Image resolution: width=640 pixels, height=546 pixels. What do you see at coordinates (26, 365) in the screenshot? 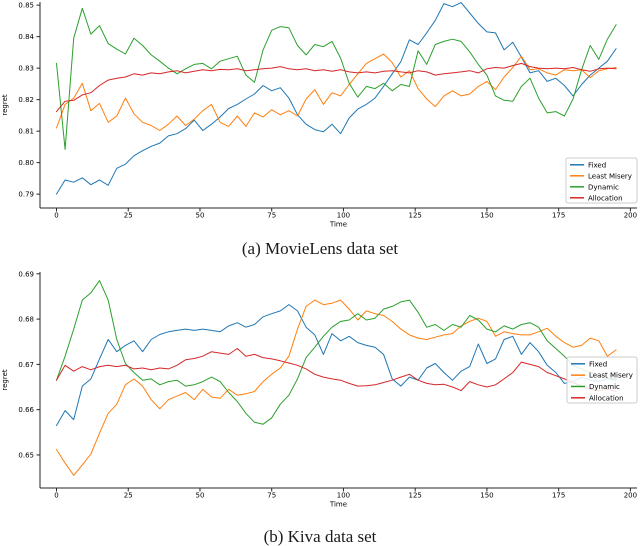
I see `y-tick-label: 0.67` at bounding box center [26, 365].